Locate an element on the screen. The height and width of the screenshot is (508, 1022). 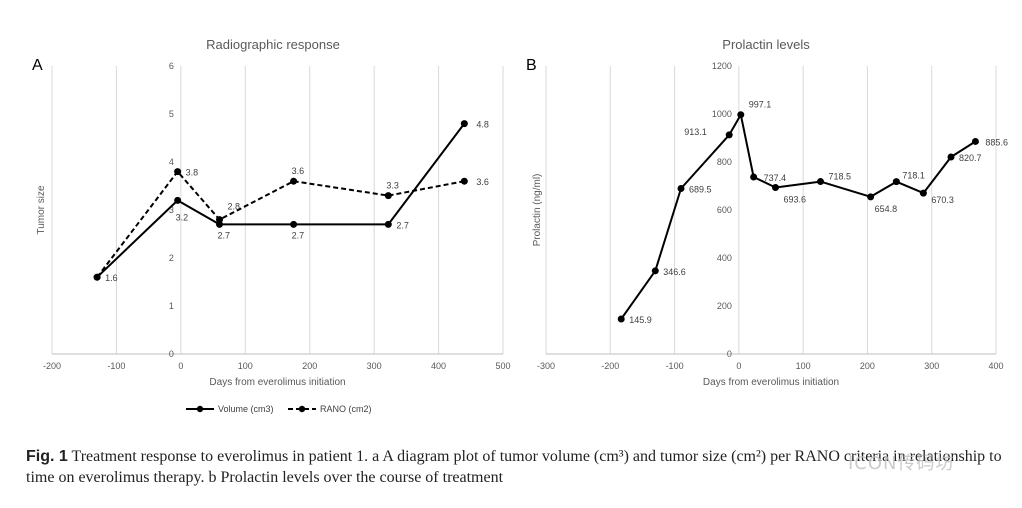
data-label: 3.2 is located at coordinates (182, 217).